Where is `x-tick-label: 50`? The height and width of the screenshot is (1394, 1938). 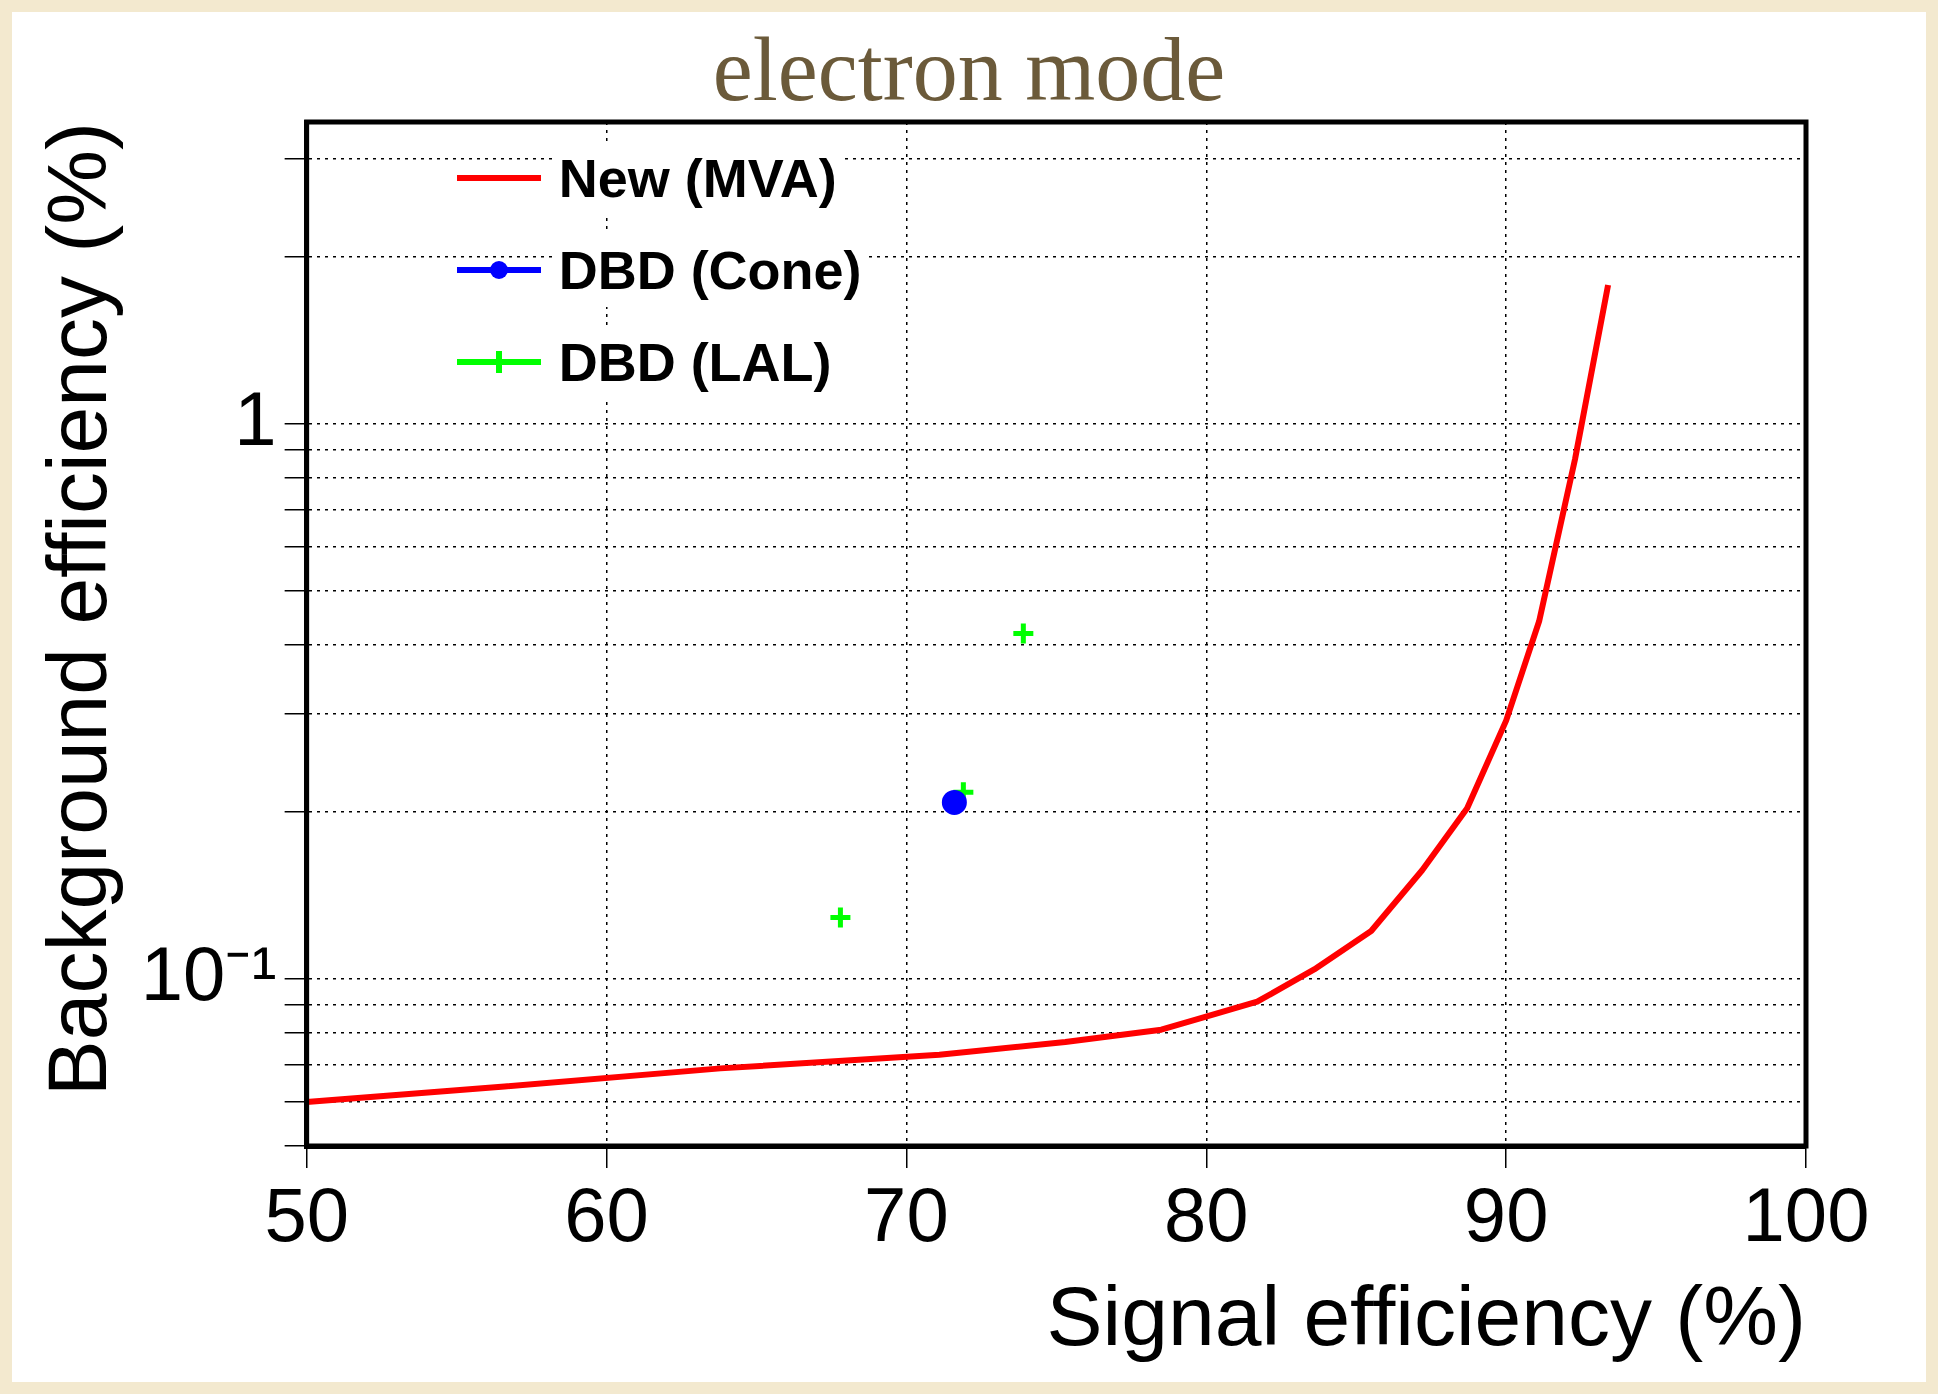
x-tick-label: 50 is located at coordinates (306, 1214).